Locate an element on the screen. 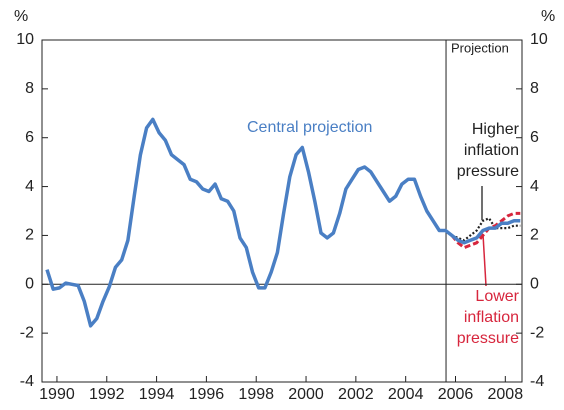 This screenshot has height=410, width=564. x-tick-label: 2002 is located at coordinates (356, 394).